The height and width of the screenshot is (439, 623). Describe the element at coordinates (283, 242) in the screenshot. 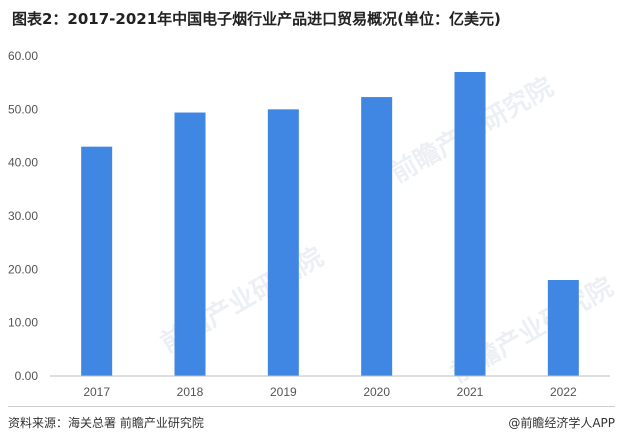

I see `bar-2019` at that location.